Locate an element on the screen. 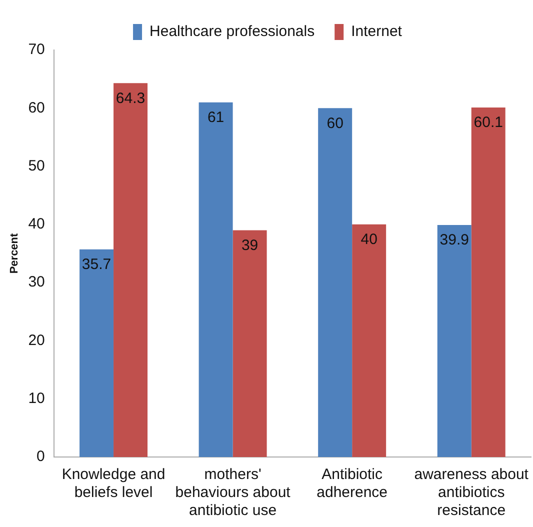  y-tick-label: 30 is located at coordinates (36, 282).